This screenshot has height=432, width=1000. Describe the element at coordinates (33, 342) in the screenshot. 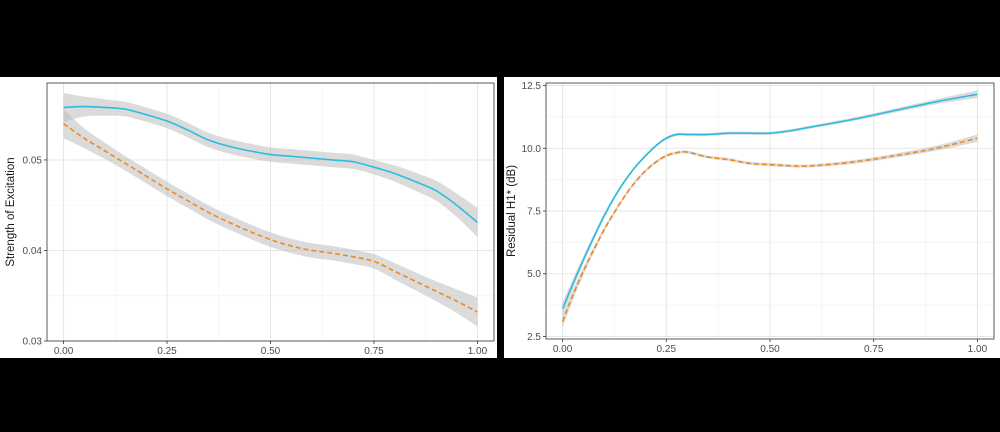

I see `y-tick-label: 0.03` at that location.